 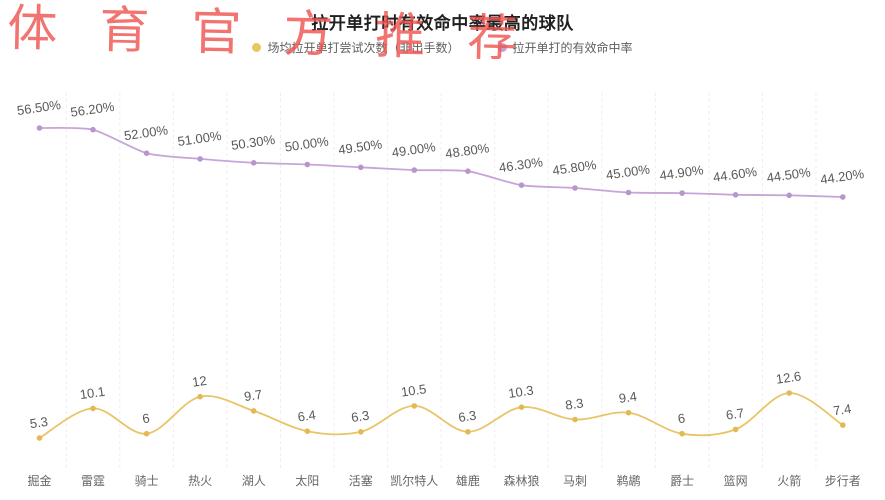 I want to click on legend-label-efg: 拉开单打的有效命中率, so click(x=572, y=48).